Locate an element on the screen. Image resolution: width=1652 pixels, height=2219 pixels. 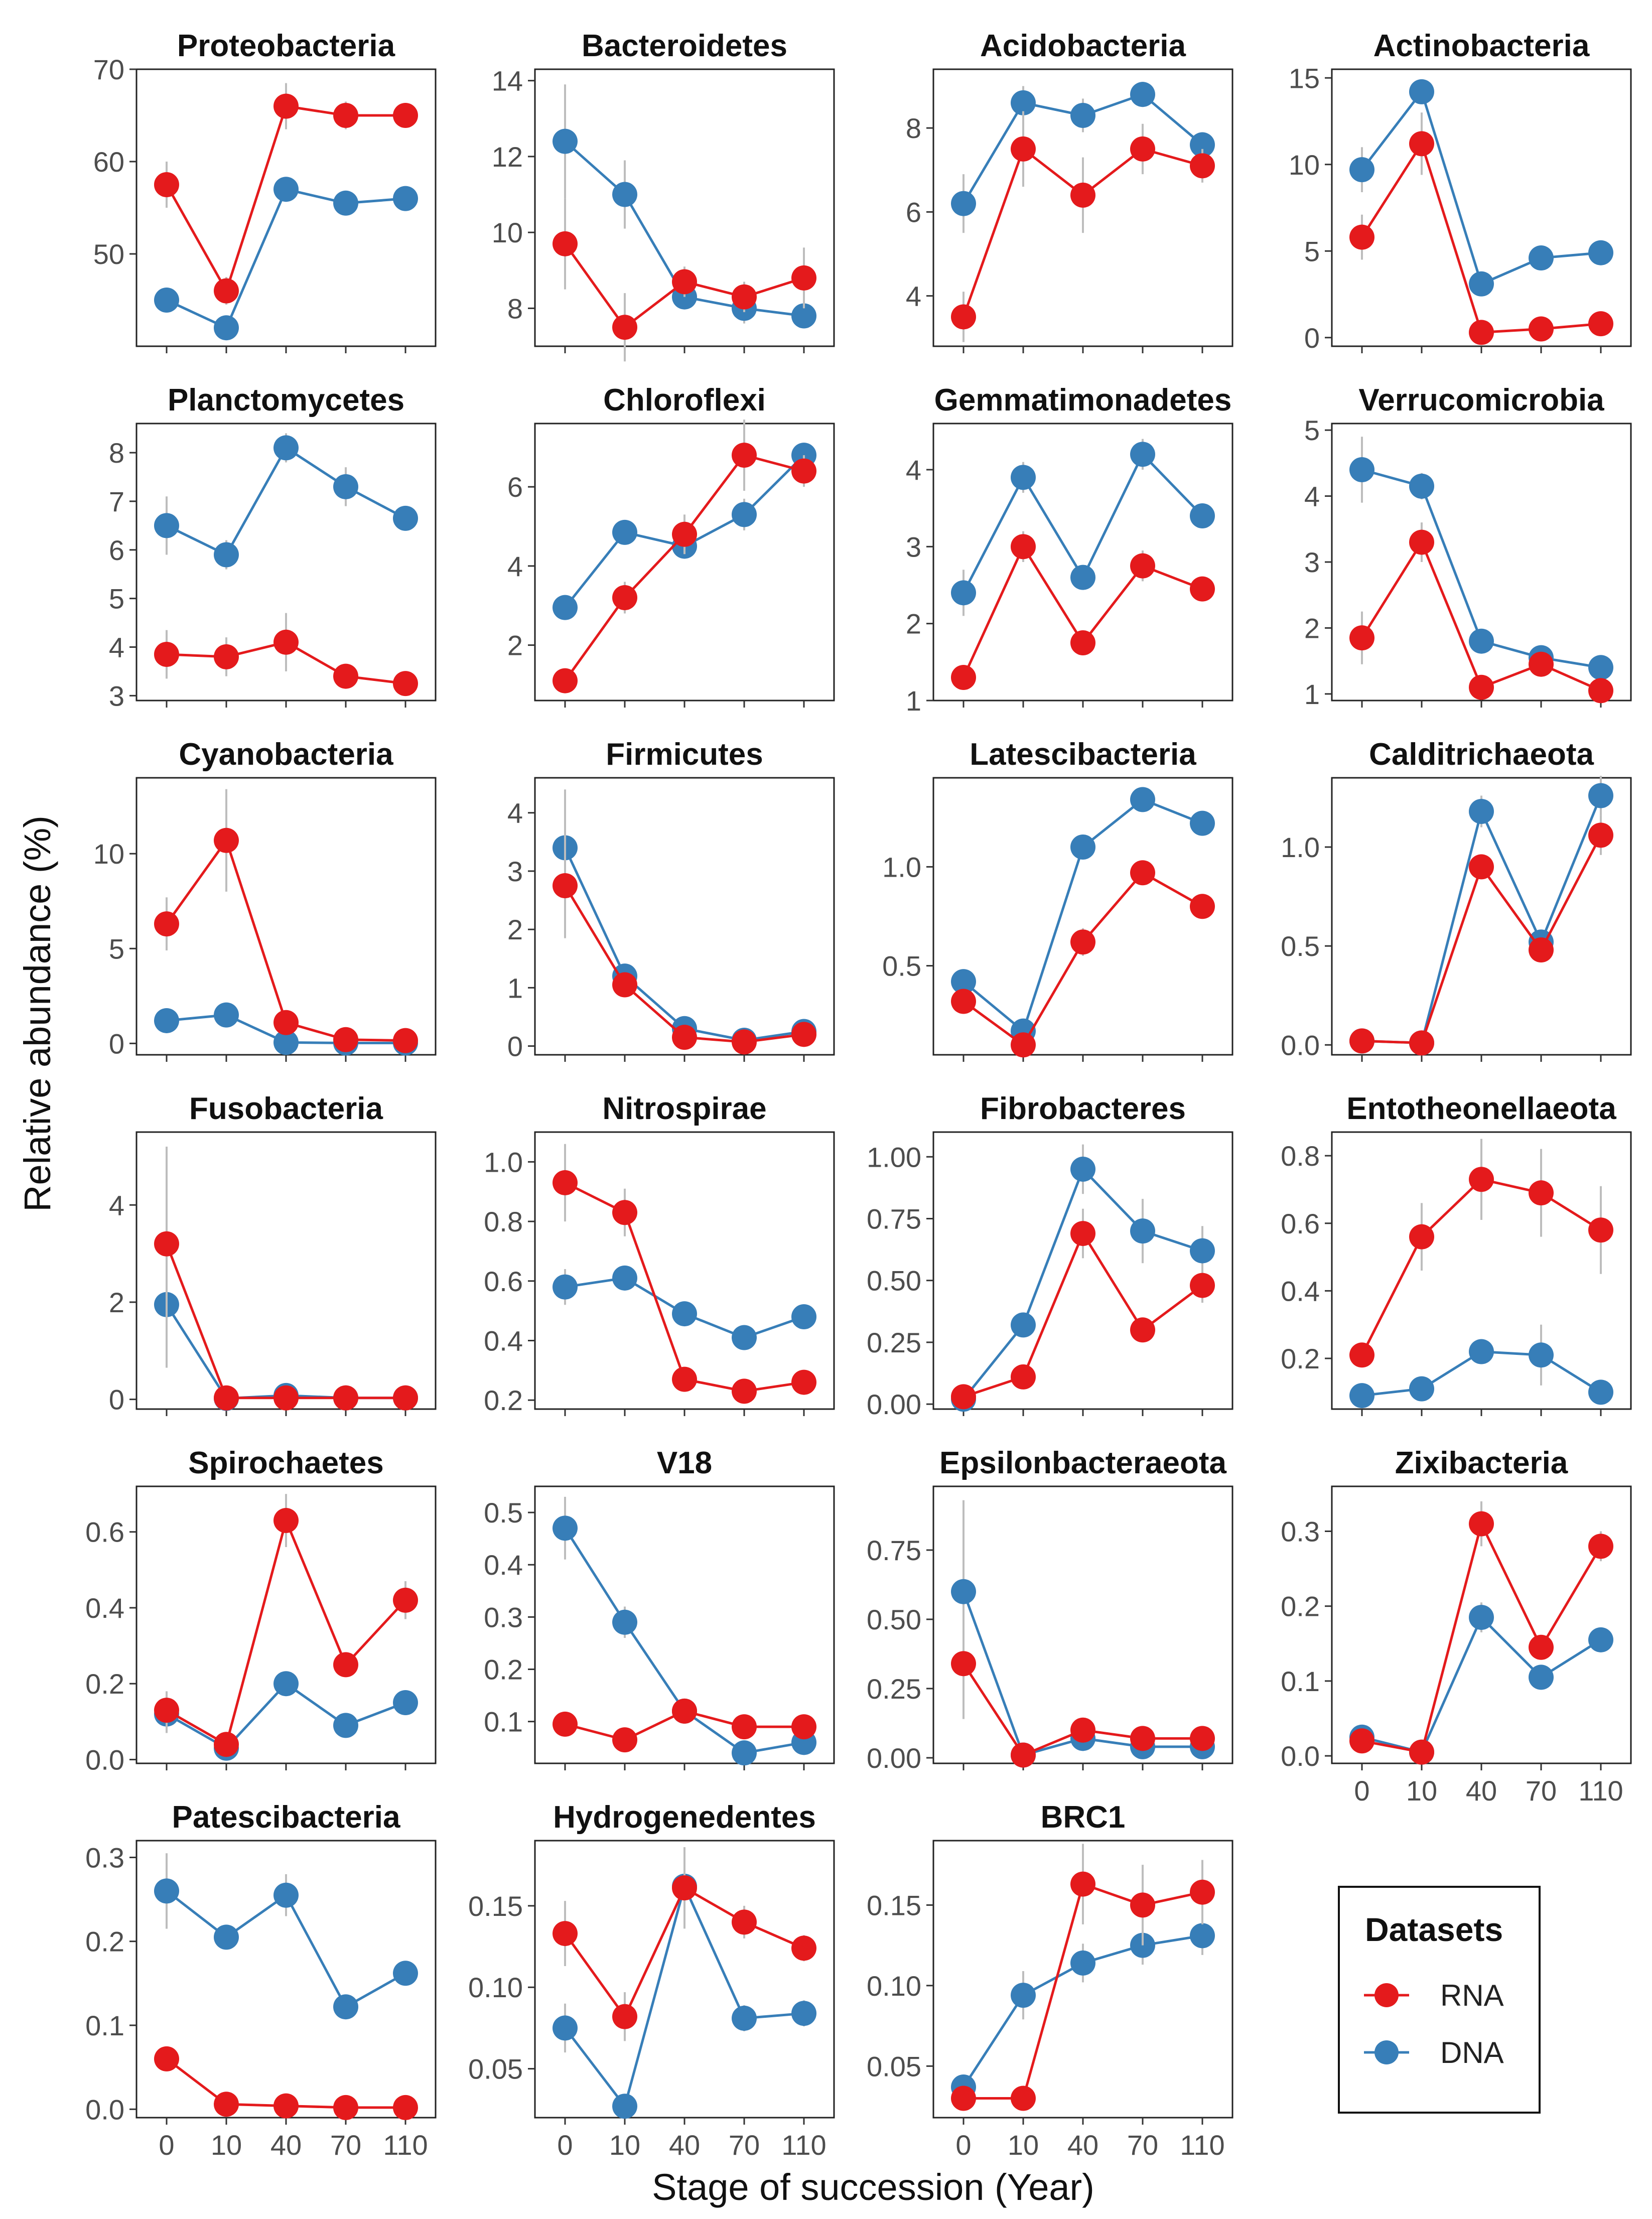
y-tick-label: 0.25 is located at coordinates (894, 1342).